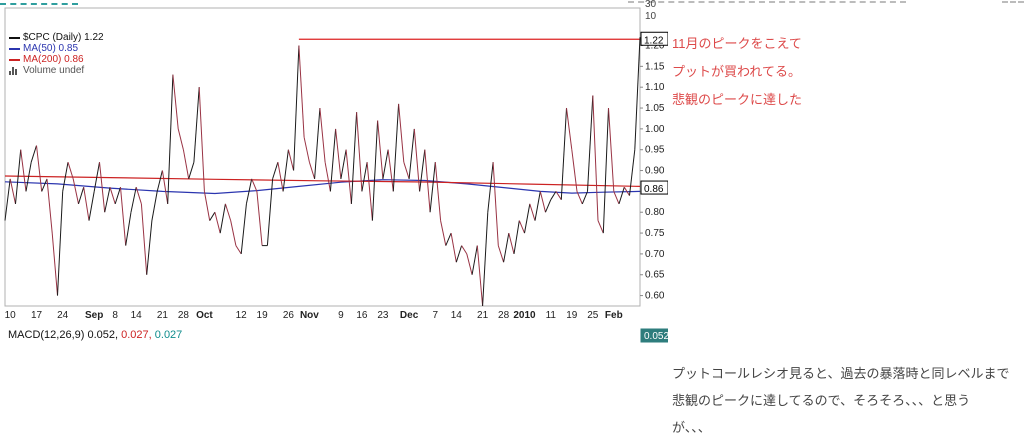 The width and height of the screenshot is (1024, 444). I want to click on svg-text: 24, so click(63, 315).